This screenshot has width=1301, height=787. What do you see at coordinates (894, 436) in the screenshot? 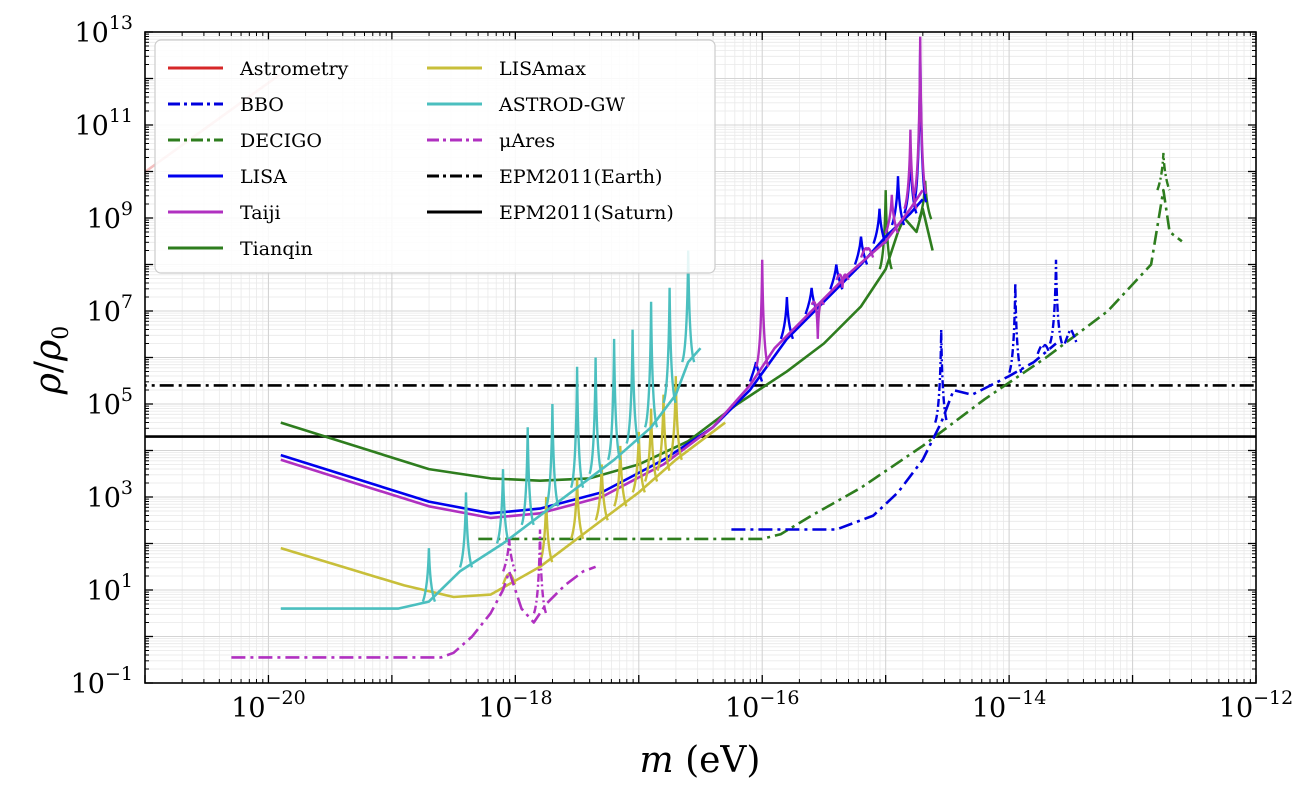
I see `series-line-bbo` at bounding box center [894, 436].